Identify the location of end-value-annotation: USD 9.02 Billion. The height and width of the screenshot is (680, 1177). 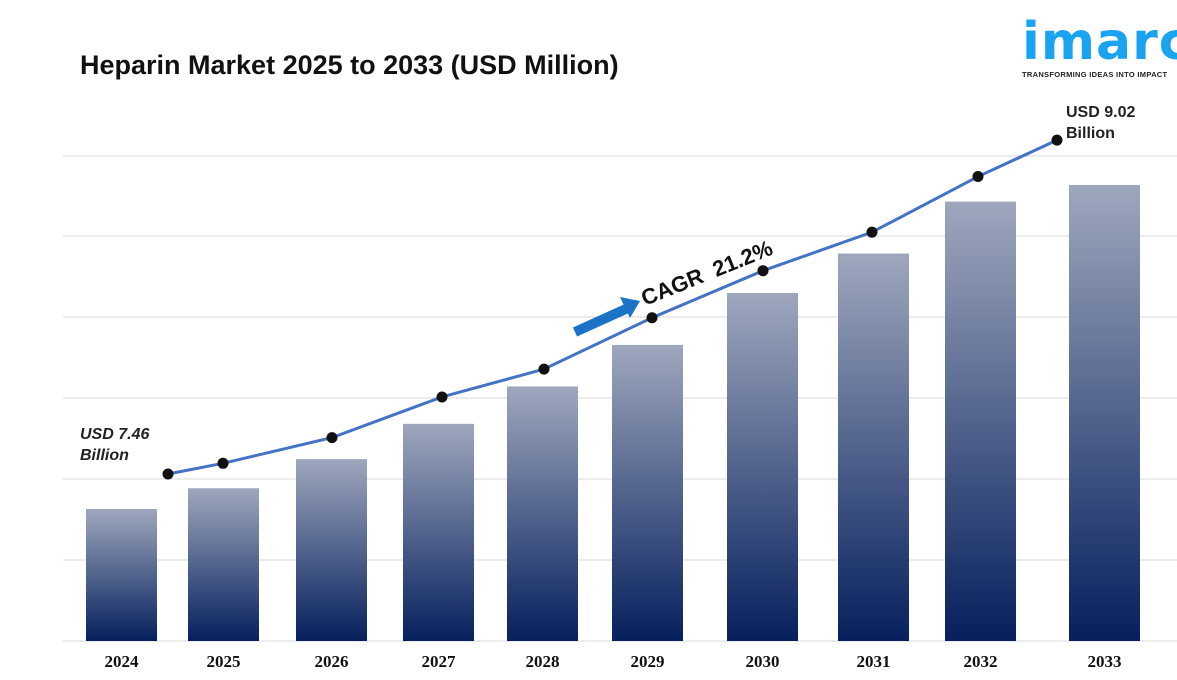
(1100, 123).